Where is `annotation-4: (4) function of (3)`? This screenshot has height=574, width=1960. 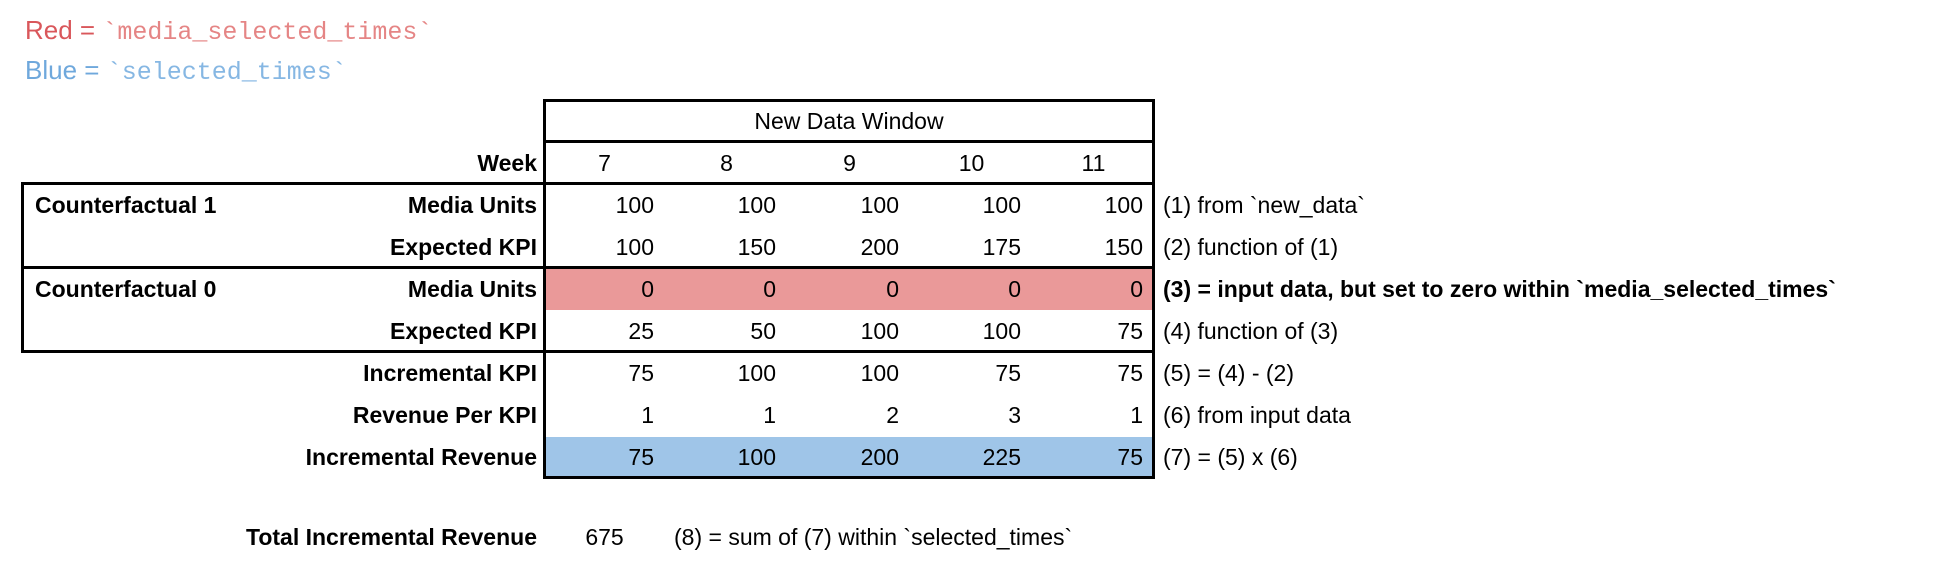 annotation-4: (4) function of (3) is located at coordinates (1251, 331).